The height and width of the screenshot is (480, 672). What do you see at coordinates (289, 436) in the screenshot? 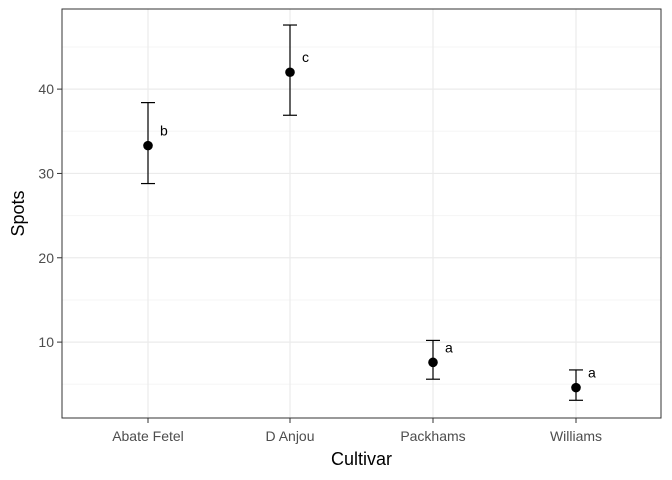
I see `x-tick-label: D Anjou` at bounding box center [289, 436].